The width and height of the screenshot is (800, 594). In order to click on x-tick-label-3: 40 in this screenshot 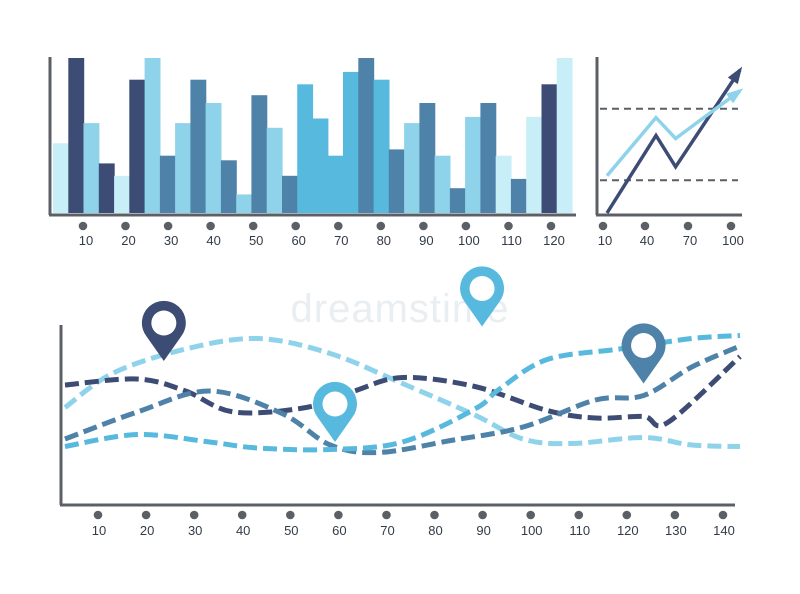, I will do `click(243, 530)`.